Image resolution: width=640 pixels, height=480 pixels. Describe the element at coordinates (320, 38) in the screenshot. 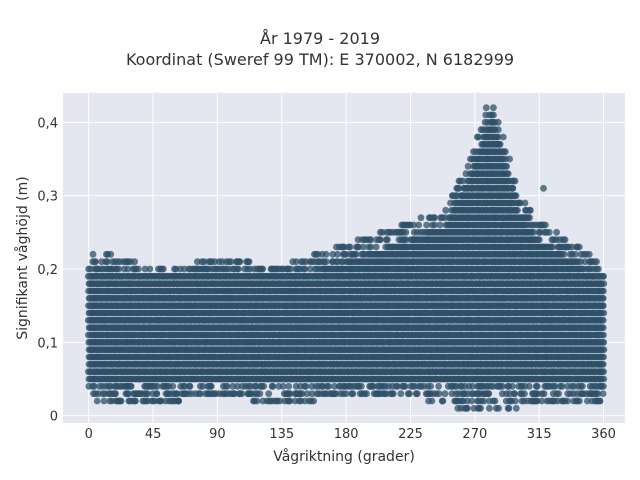

I see `chart-title-line-1: År 1979 - 2019` at that location.